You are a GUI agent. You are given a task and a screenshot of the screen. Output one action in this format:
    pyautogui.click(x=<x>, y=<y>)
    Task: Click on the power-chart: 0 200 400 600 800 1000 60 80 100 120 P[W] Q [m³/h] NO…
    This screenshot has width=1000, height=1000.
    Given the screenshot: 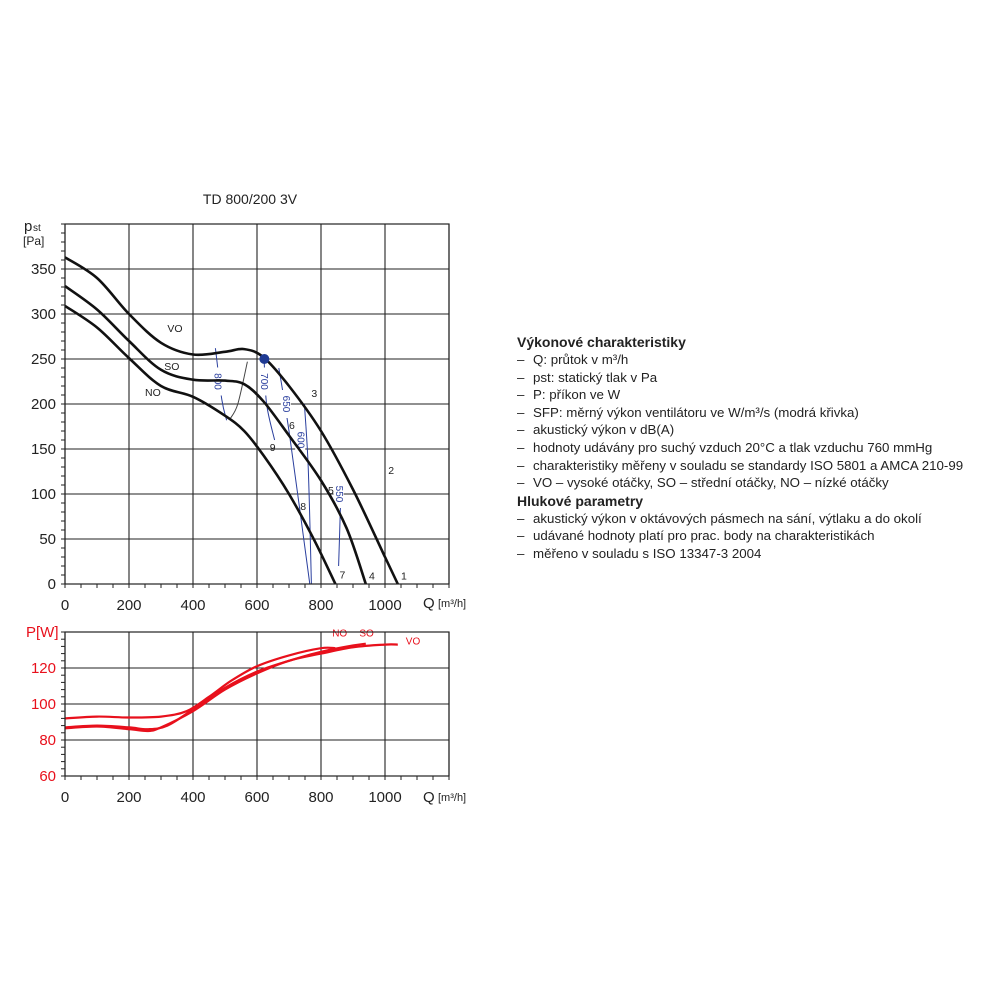 What is the action you would take?
    pyautogui.click(x=246, y=715)
    